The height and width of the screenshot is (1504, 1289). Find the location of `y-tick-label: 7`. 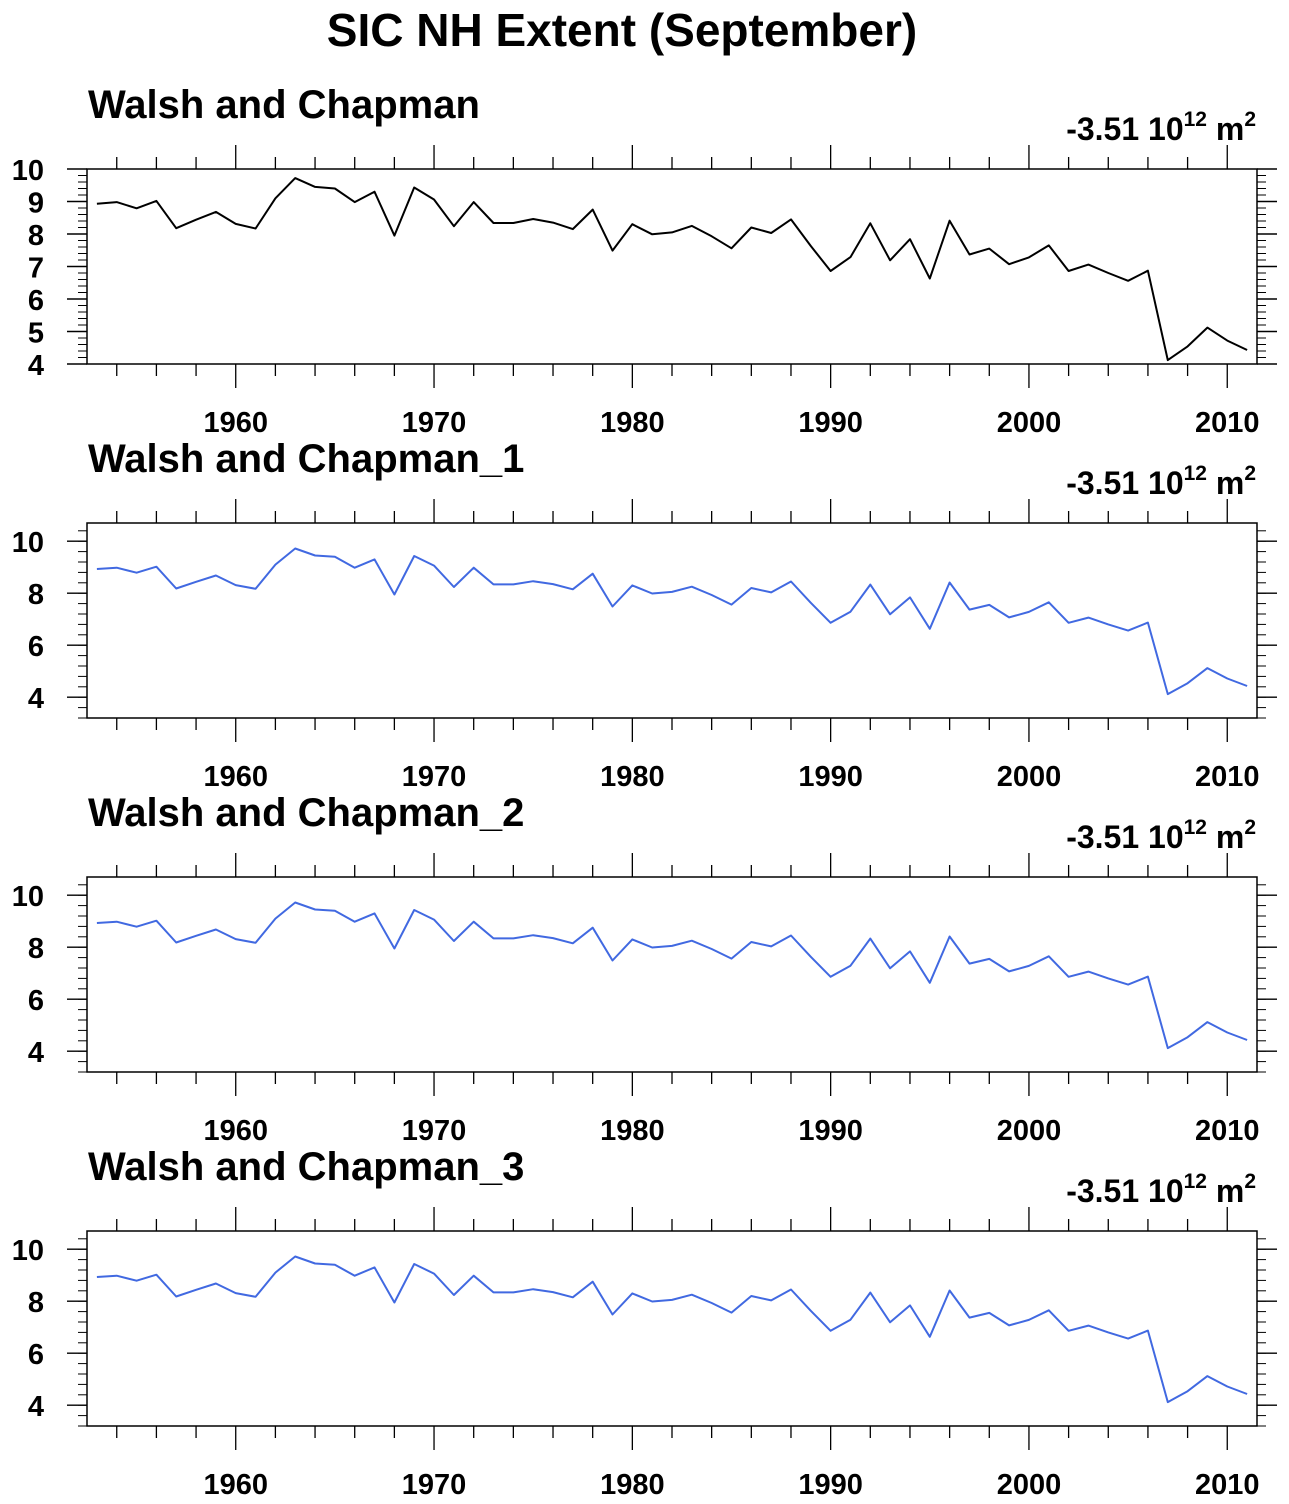

y-tick-label: 7 is located at coordinates (36, 269).